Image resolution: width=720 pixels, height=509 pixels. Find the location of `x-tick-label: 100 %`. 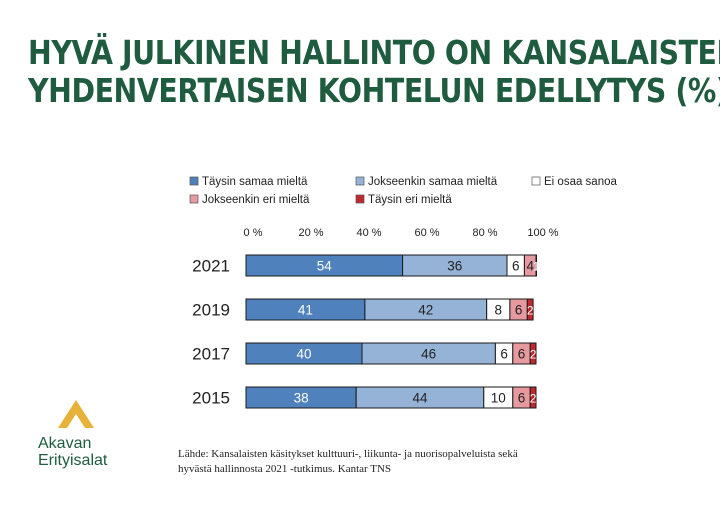

x-tick-label: 100 % is located at coordinates (542, 233).